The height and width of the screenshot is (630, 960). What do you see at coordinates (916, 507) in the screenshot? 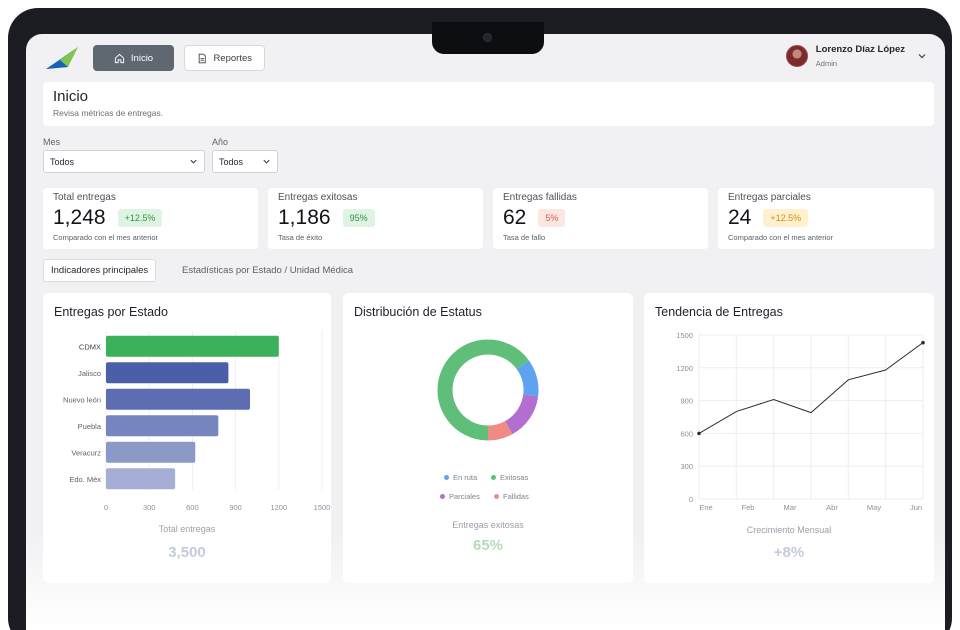
I see `x-tick-label: Jun` at bounding box center [916, 507].